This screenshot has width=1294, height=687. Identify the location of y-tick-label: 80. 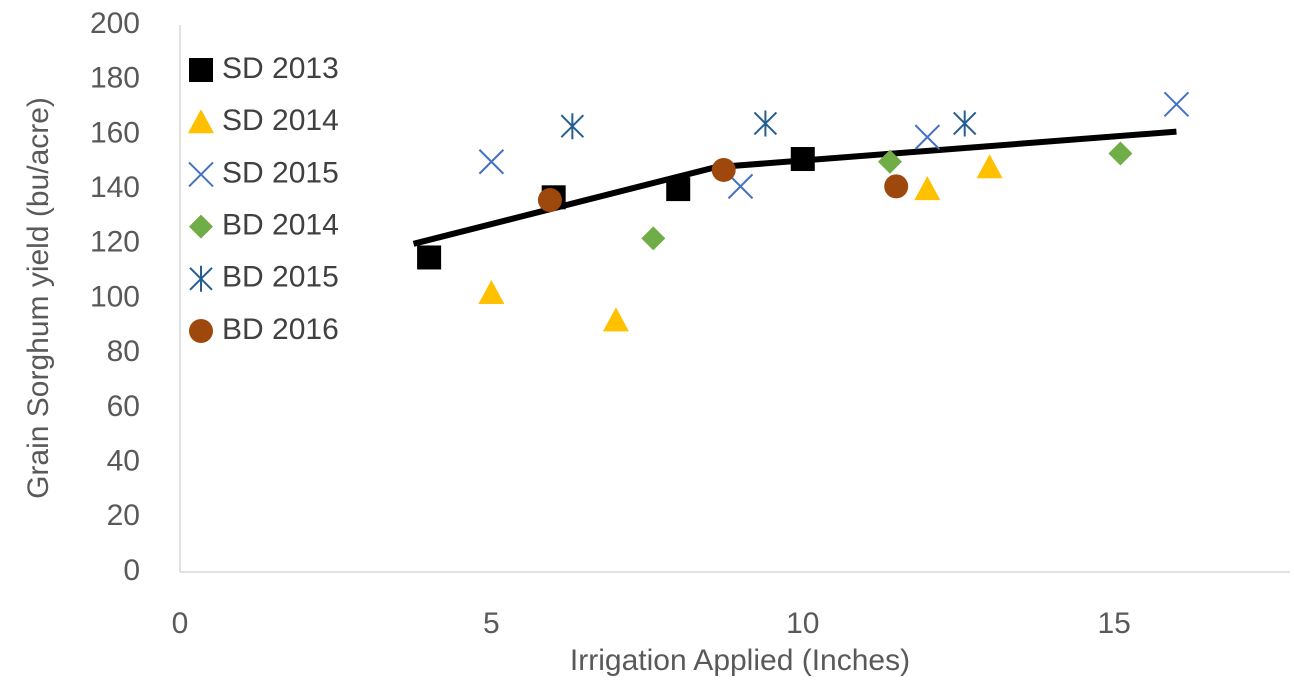
(123, 351).